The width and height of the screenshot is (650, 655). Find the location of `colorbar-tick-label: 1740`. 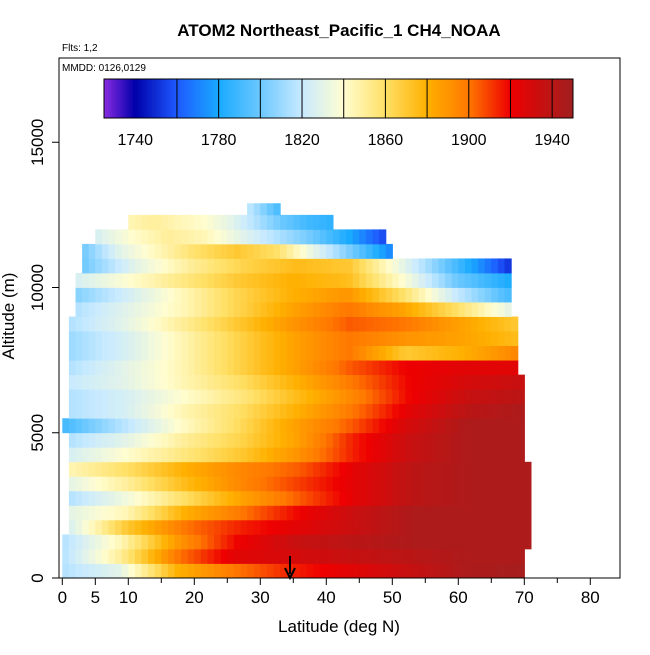

colorbar-tick-label: 1740 is located at coordinates (135, 140).